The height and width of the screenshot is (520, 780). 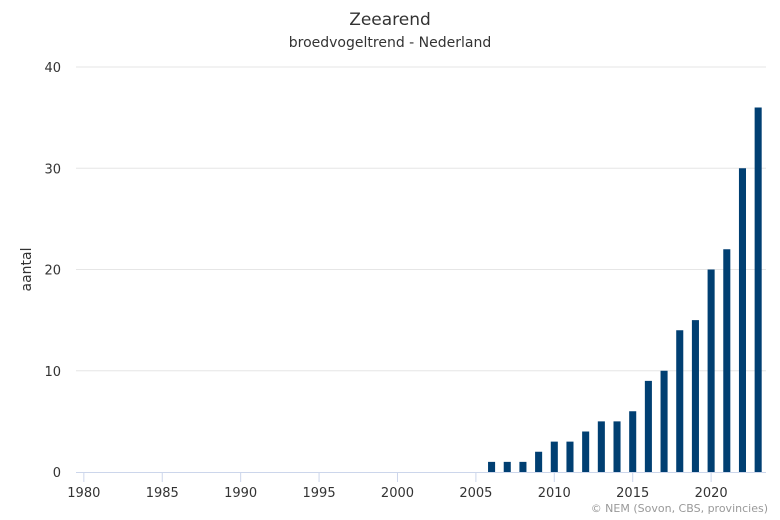 What do you see at coordinates (83, 493) in the screenshot?
I see `x-tick-label: 1980` at bounding box center [83, 493].